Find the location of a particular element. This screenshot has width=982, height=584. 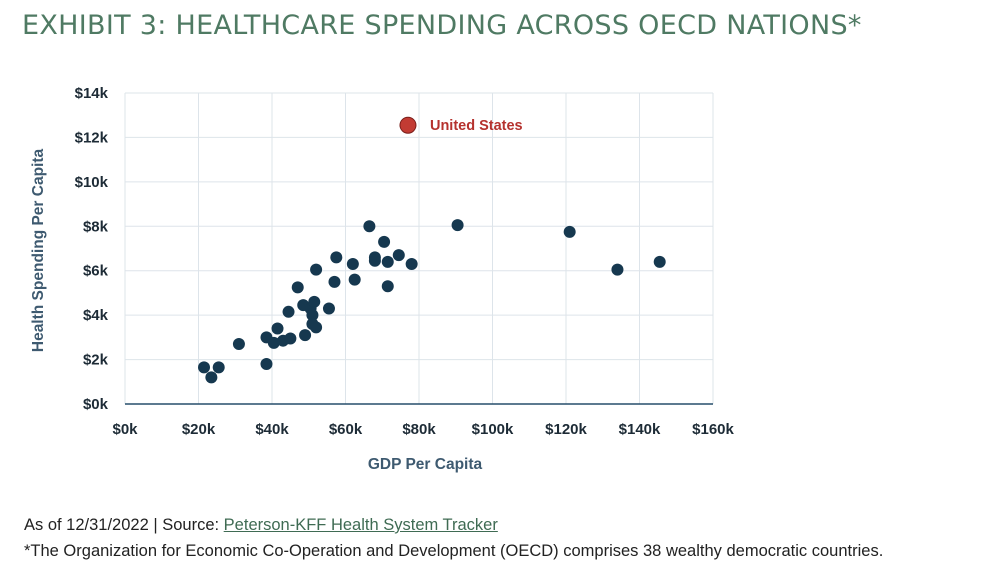

united-states-point is located at coordinates (408, 125).